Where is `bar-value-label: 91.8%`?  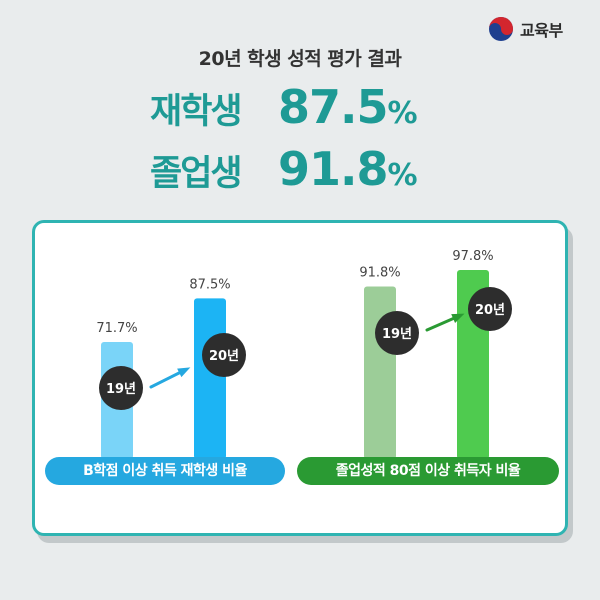 bar-value-label: 91.8% is located at coordinates (379, 273).